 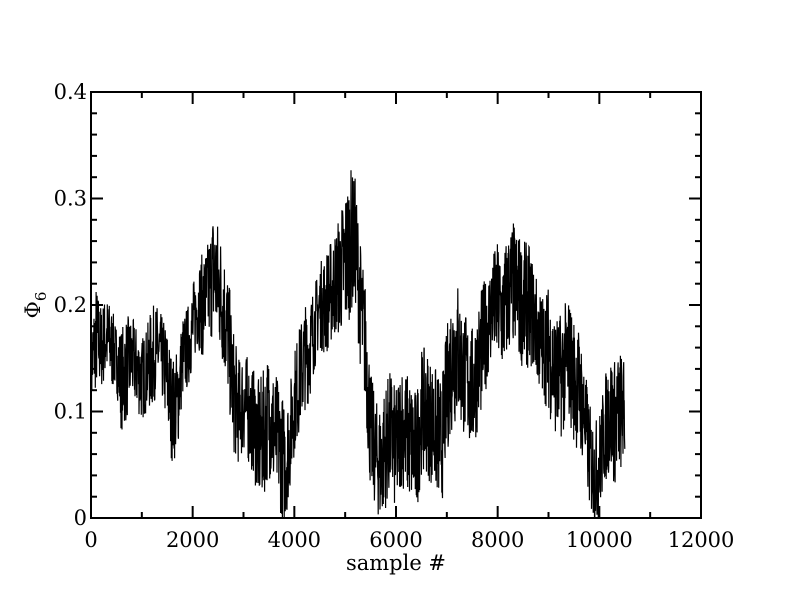 What do you see at coordinates (294, 540) in the screenshot?
I see `x-tick-label: 4000` at bounding box center [294, 540].